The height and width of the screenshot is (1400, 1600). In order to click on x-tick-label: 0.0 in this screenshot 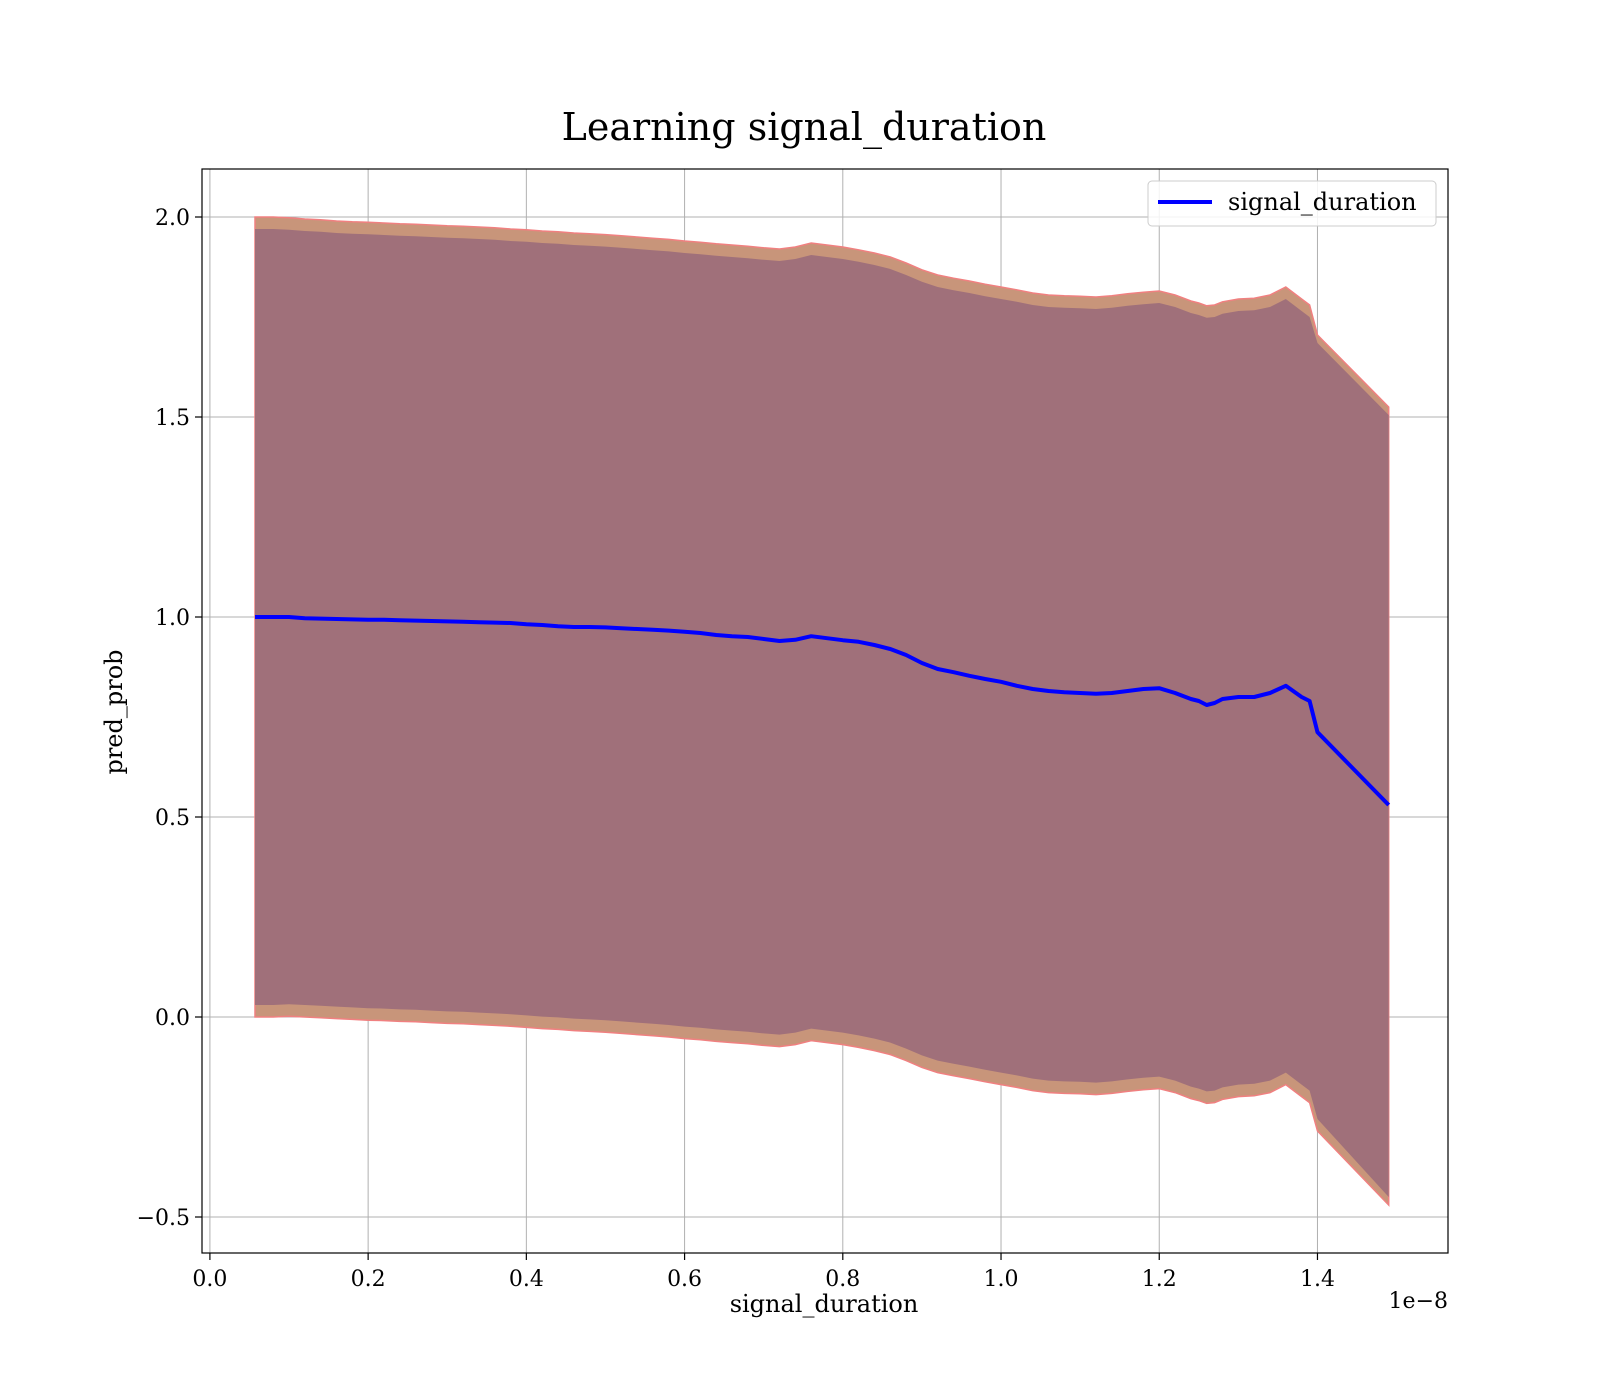, I will do `click(209, 1279)`.